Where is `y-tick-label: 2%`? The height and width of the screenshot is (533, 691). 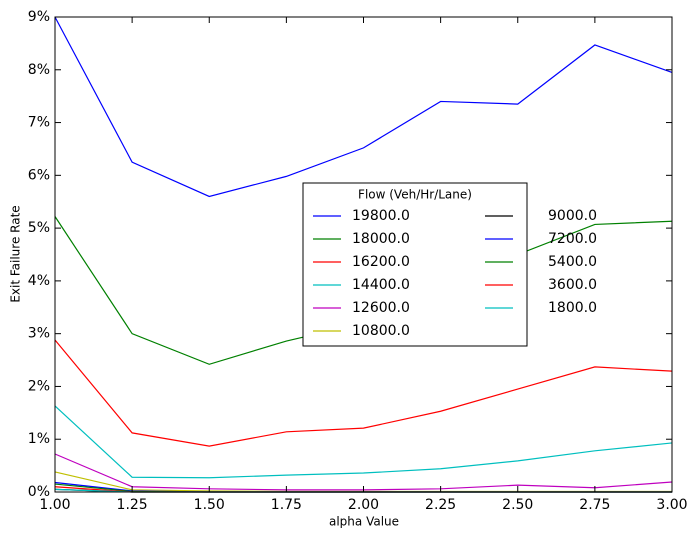 y-tick-label: 2% is located at coordinates (39, 386).